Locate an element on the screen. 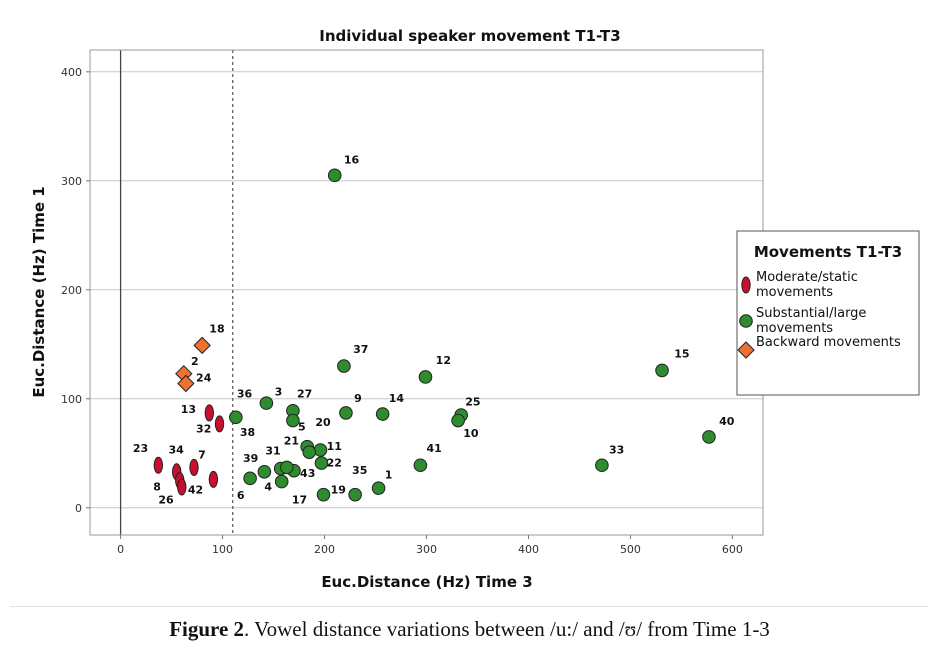 This screenshot has height=666, width=939. point-label: 13 is located at coordinates (188, 409).